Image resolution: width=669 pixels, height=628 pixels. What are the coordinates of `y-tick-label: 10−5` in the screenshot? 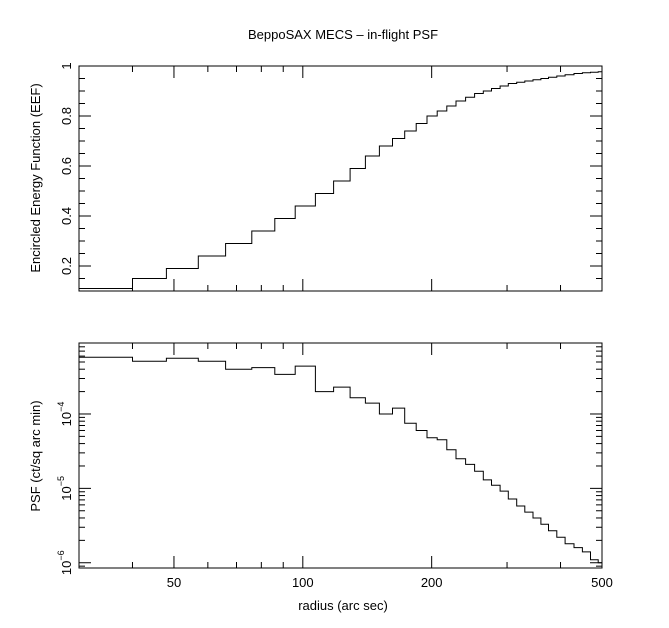 It's located at (65, 488).